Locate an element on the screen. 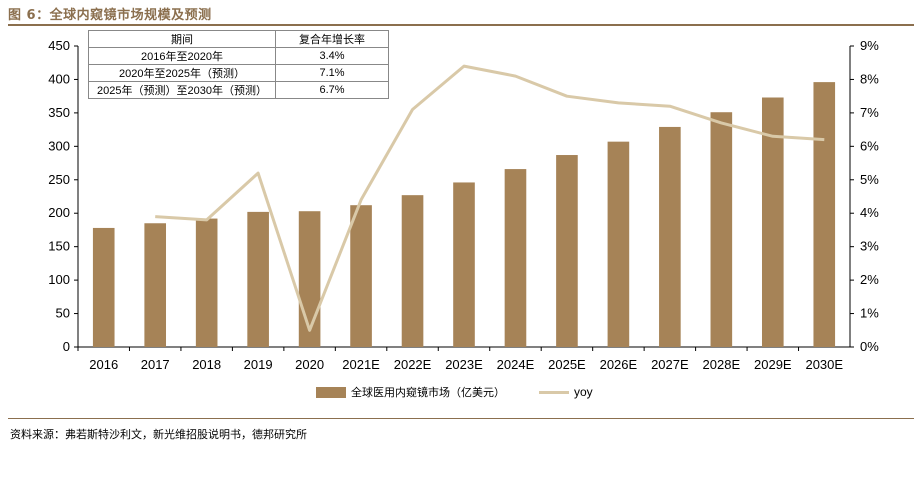 The width and height of the screenshot is (922, 478). y-left-tick-label: 0 is located at coordinates (66, 346).